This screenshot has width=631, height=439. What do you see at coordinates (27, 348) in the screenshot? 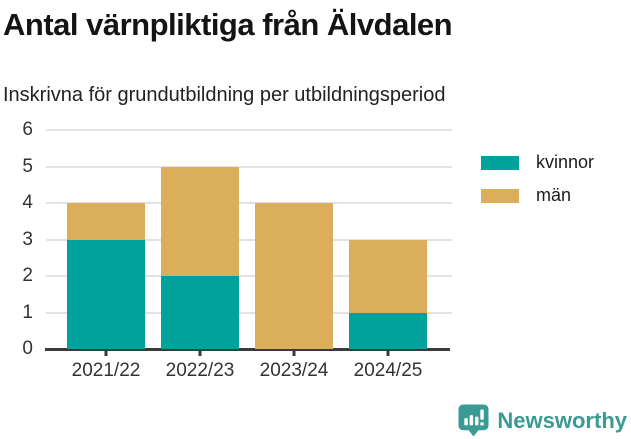
I see `y-axis-tick-label: 0` at bounding box center [27, 348].